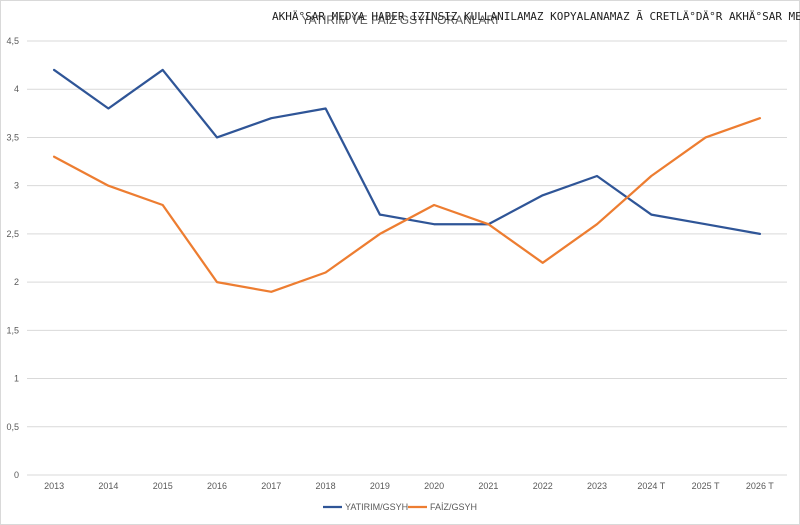 The image size is (800, 525). I want to click on y-tick-label: 3,5, so click(12, 137).